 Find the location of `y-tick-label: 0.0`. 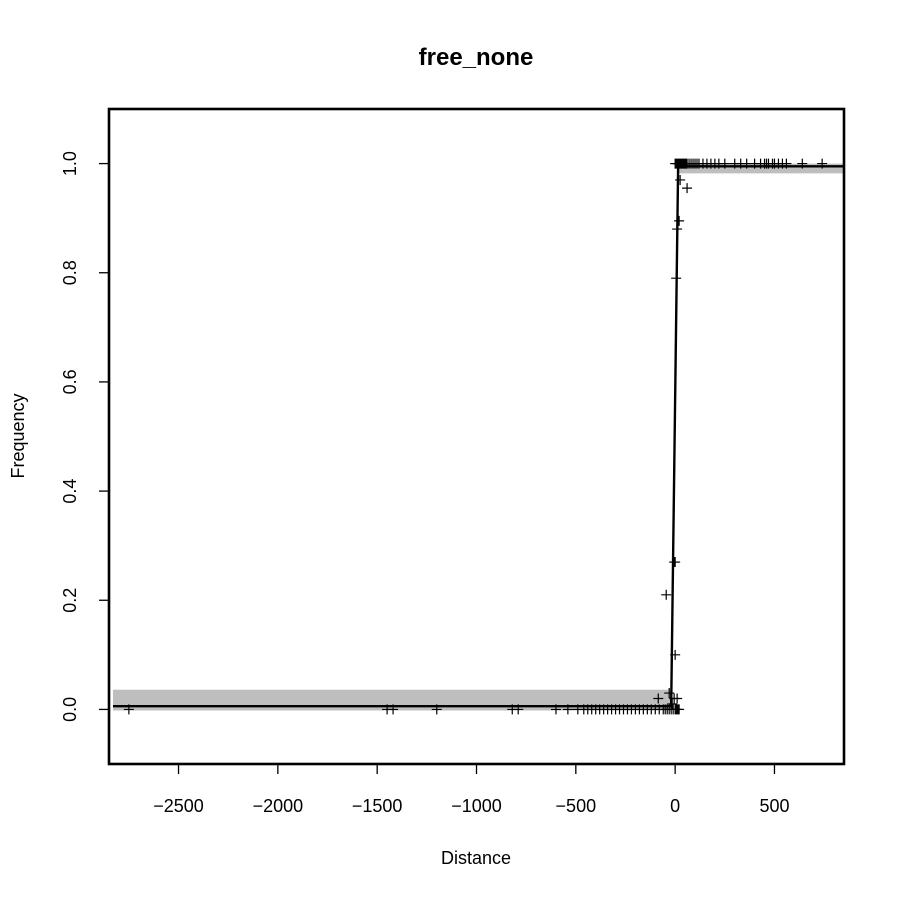

y-tick-label: 0.0 is located at coordinates (70, 709).